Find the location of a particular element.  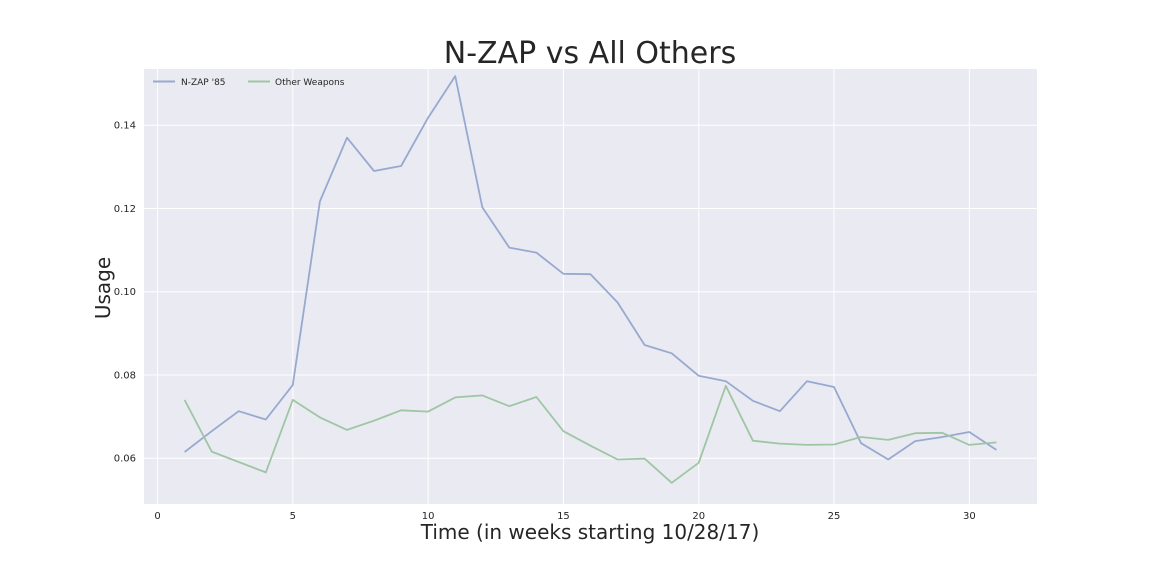

x-tick-label: 20 is located at coordinates (698, 516).